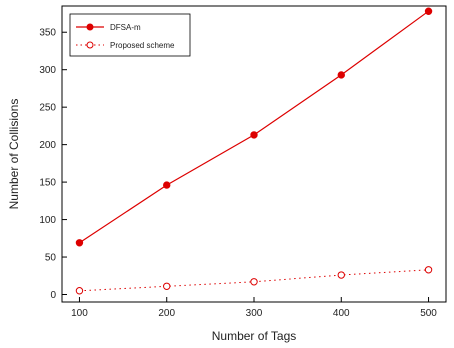  Describe the element at coordinates (47, 183) in the screenshot. I see `y-tick-label: 150` at that location.